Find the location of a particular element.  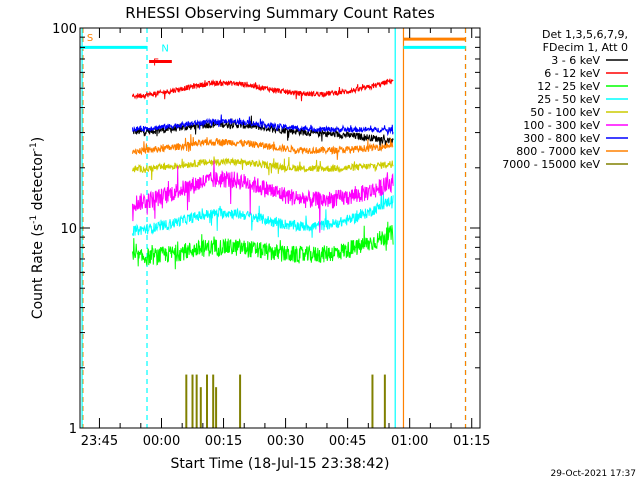

y-tick-label: 100 is located at coordinates (64, 29).